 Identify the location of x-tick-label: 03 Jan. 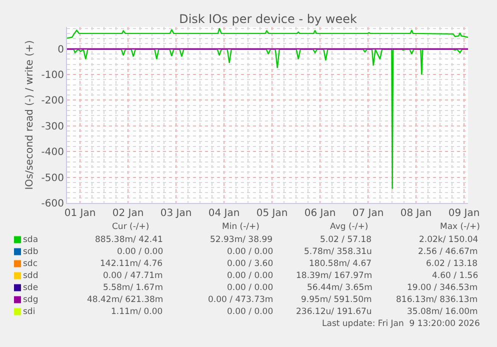
(176, 213).